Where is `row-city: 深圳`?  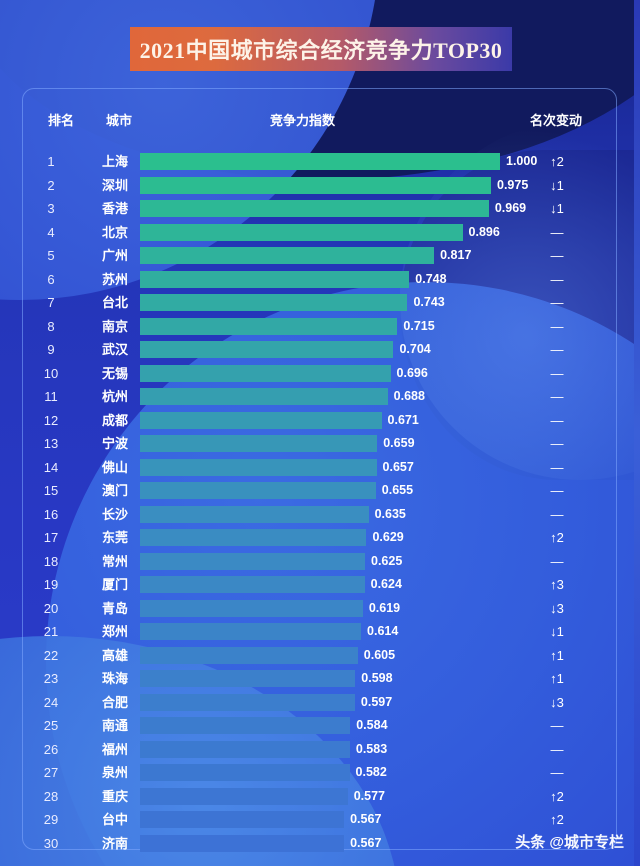
row-city: 深圳 is located at coordinates (115, 185).